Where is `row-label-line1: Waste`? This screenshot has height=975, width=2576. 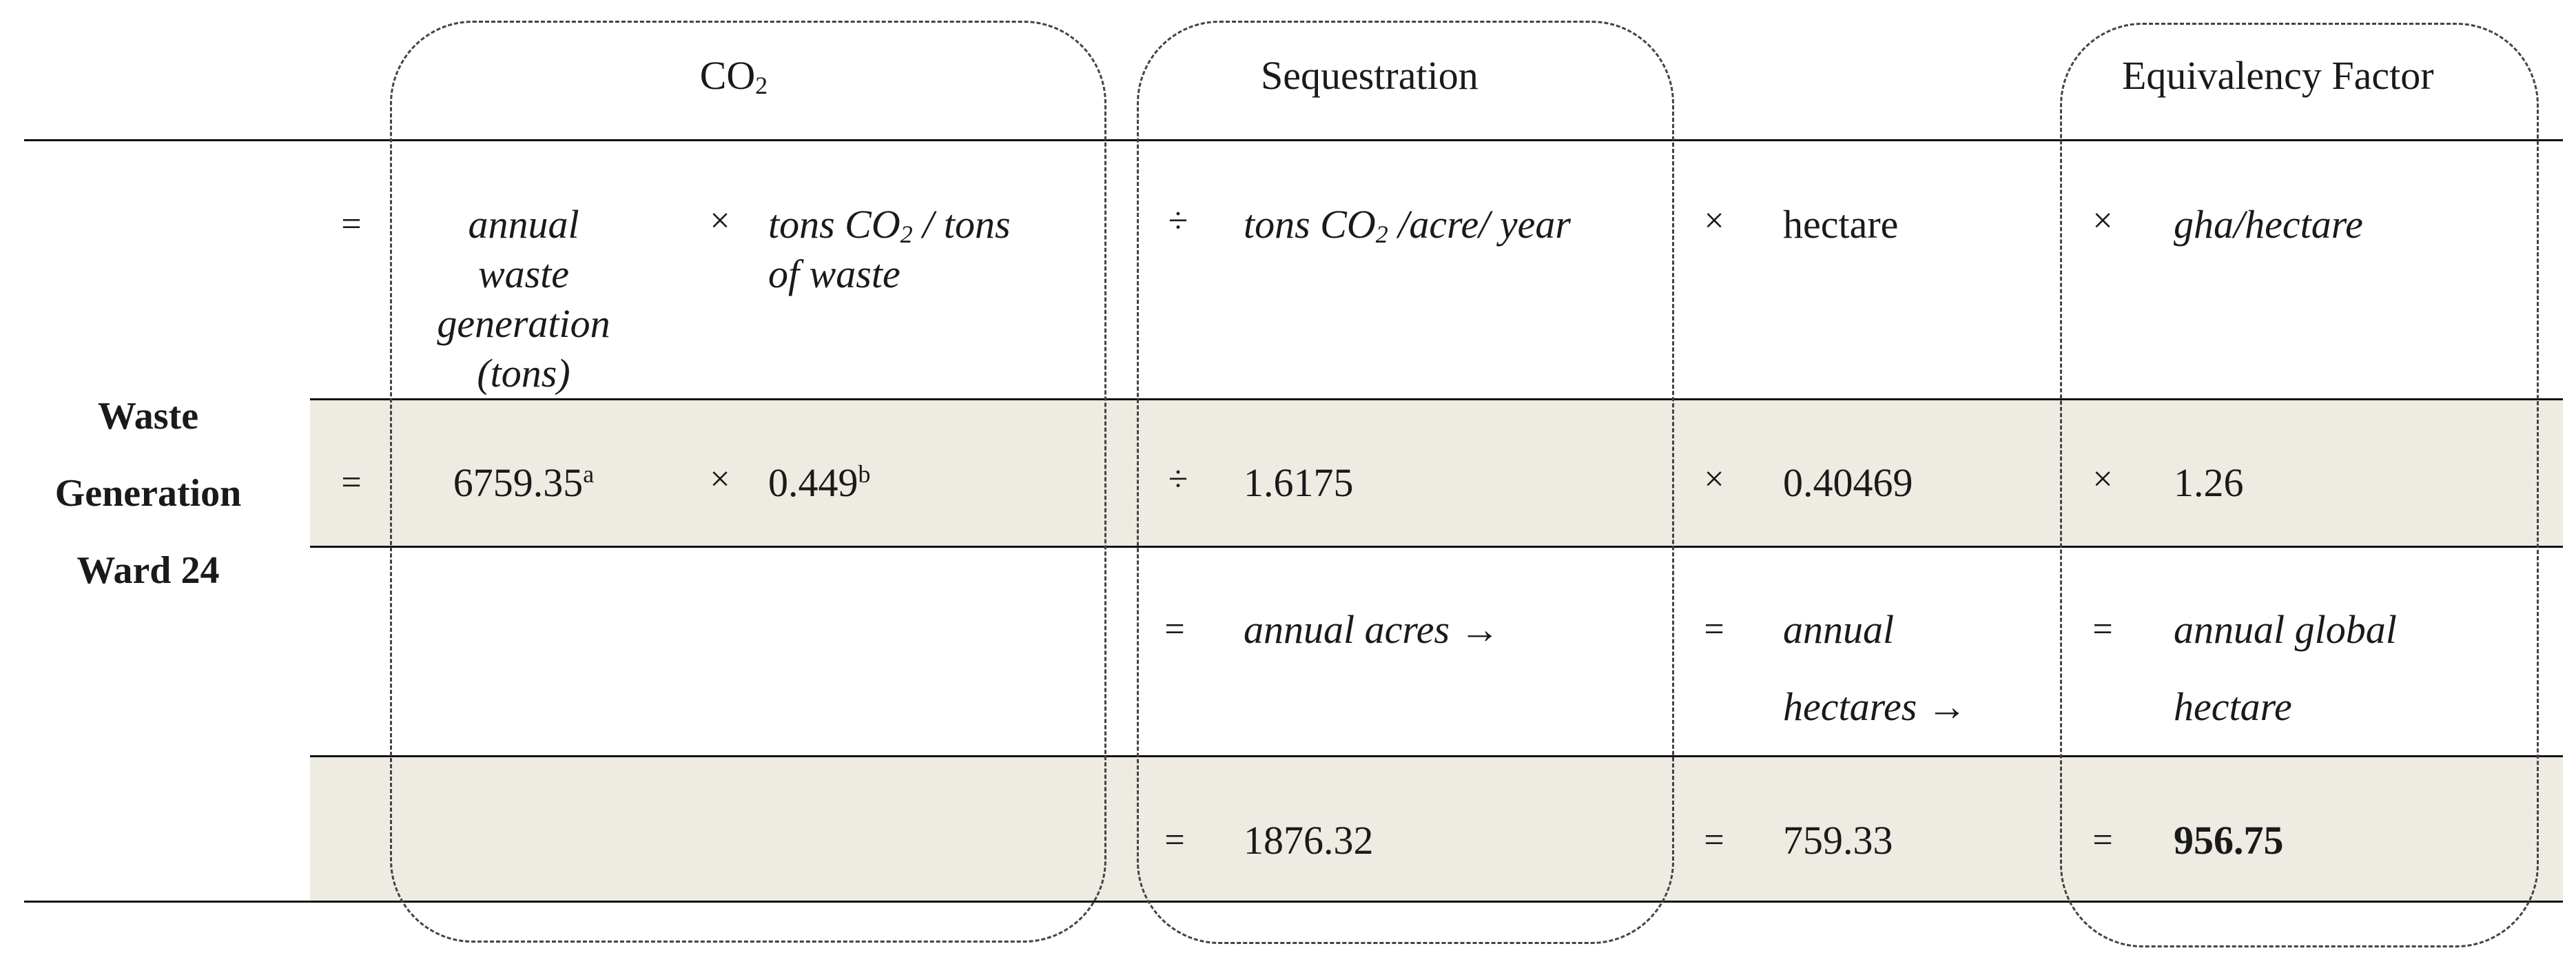 row-label-line1: Waste is located at coordinates (148, 416).